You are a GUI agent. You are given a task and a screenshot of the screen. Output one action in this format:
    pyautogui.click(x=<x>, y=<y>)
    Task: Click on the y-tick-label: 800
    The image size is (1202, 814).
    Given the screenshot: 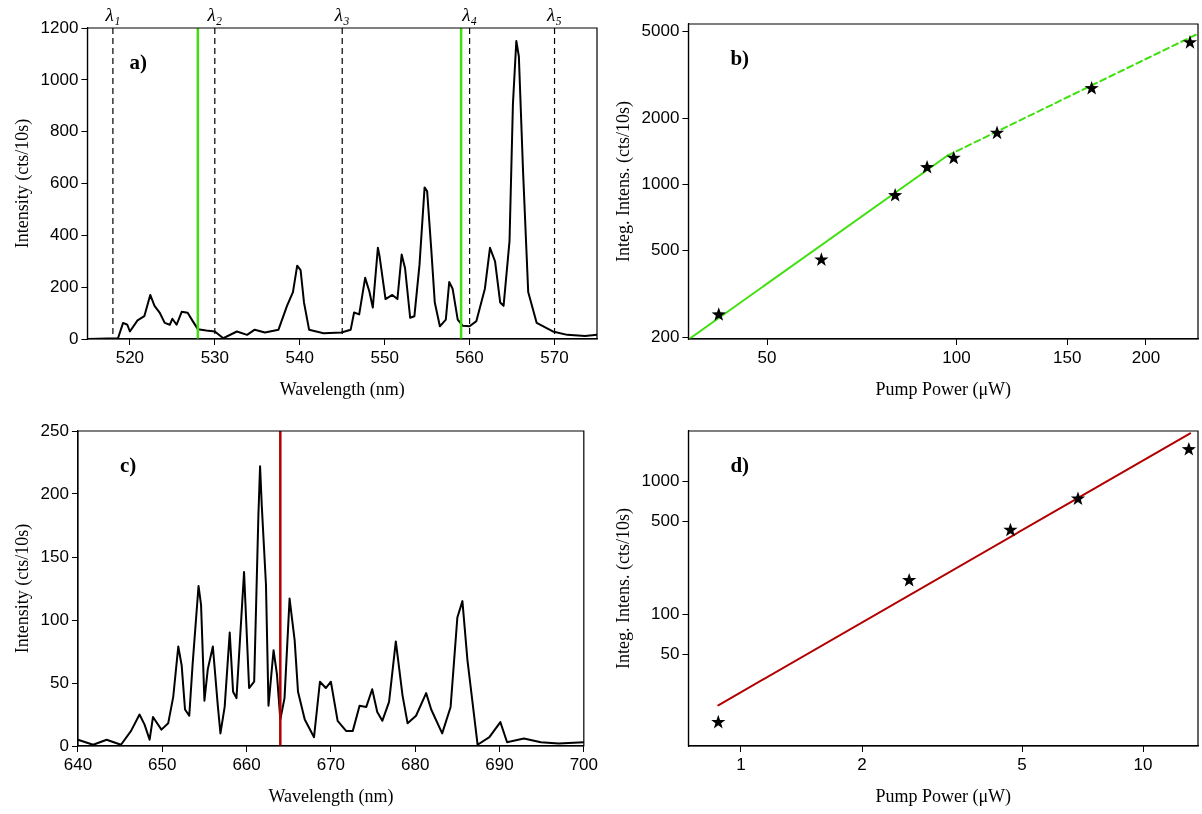 What is the action you would take?
    pyautogui.click(x=64, y=131)
    